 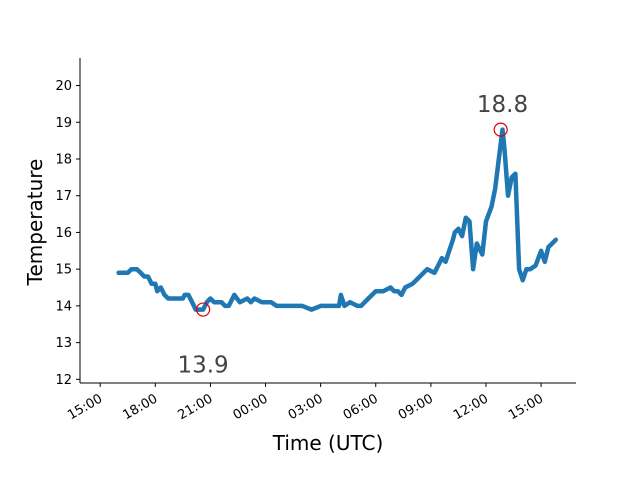 What do you see at coordinates (63, 270) in the screenshot?
I see `y-tick-label: 15` at bounding box center [63, 270].